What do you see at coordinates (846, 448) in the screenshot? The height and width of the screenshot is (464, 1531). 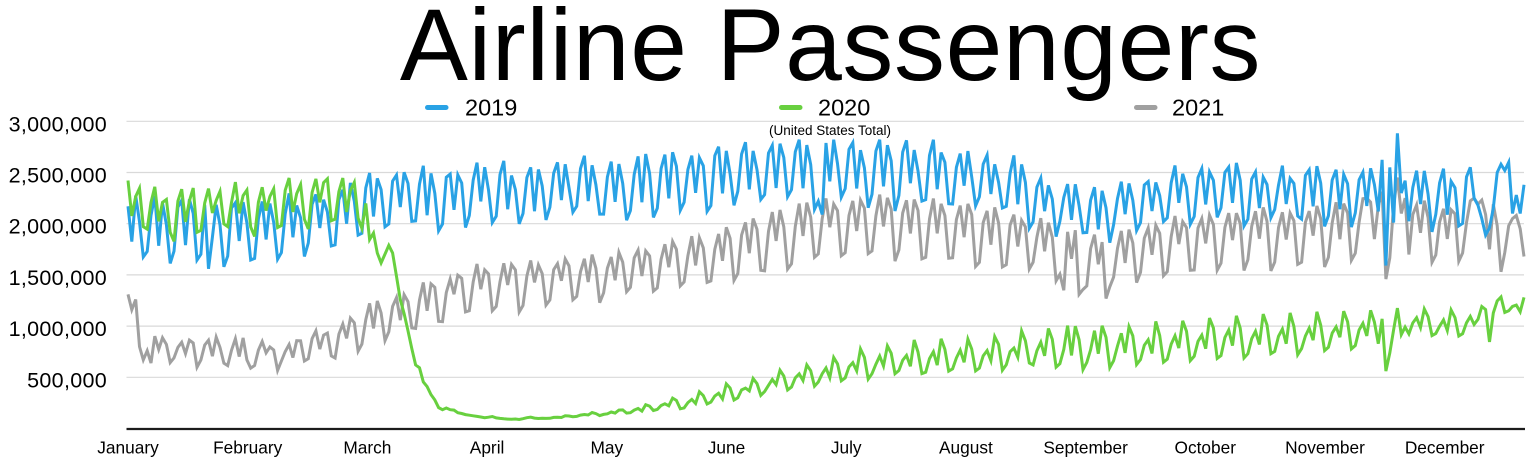 I see `svg-text: July` at bounding box center [846, 448].